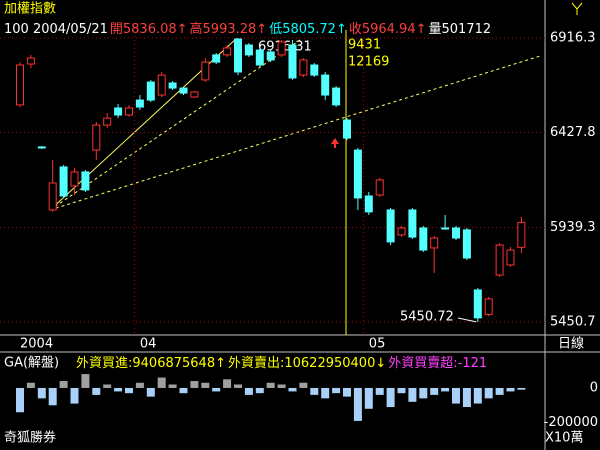  I want to click on info-item: 低5805.72↑, so click(308, 29).